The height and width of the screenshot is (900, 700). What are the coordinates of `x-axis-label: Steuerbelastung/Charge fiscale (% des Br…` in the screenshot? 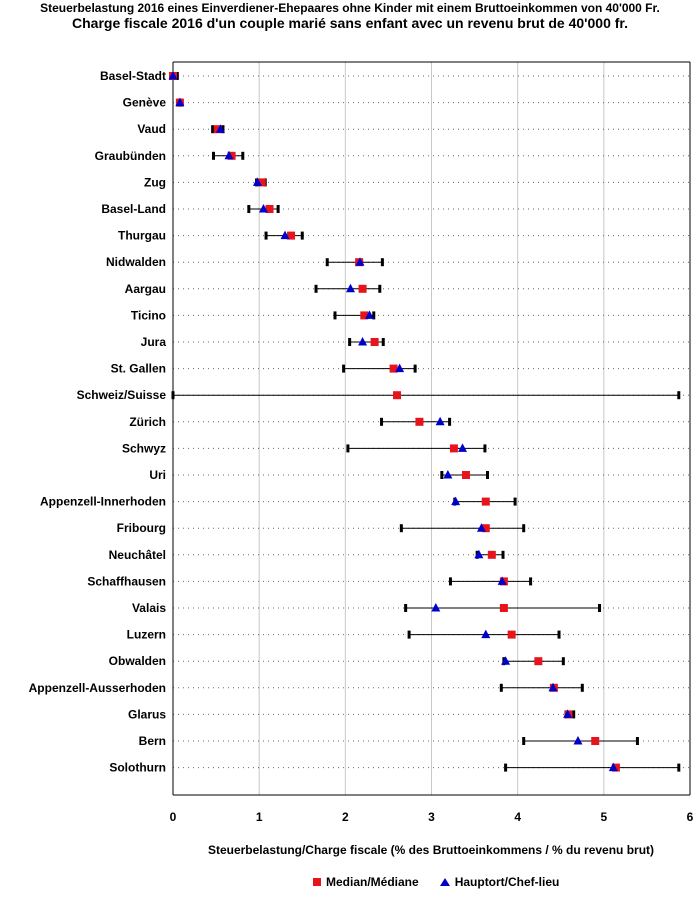 It's located at (431, 850).